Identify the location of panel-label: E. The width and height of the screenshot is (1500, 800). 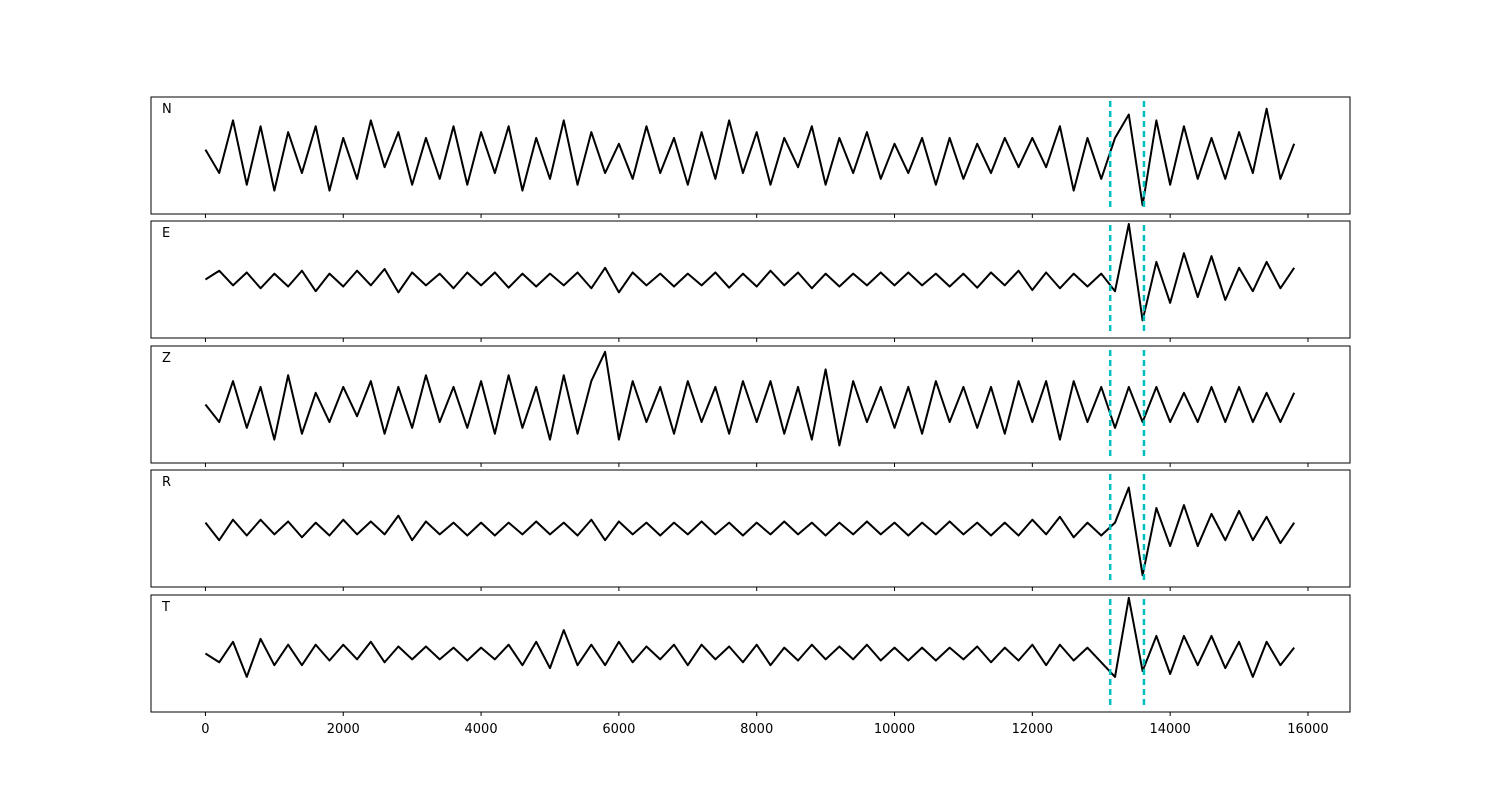
(166, 233).